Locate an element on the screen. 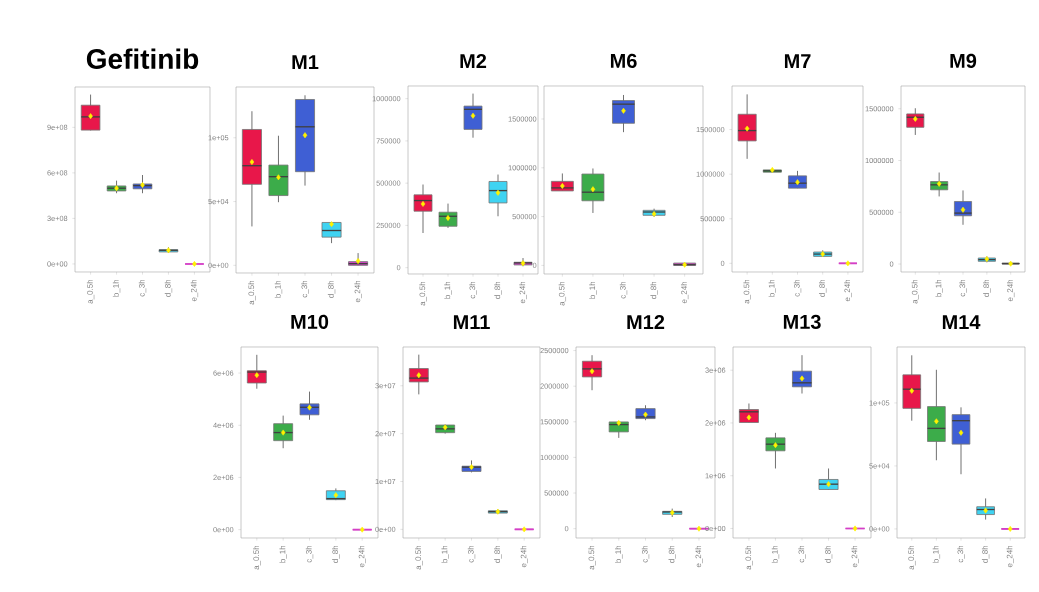 The width and height of the screenshot is (1039, 592). chart-title: M2 is located at coordinates (473, 60).